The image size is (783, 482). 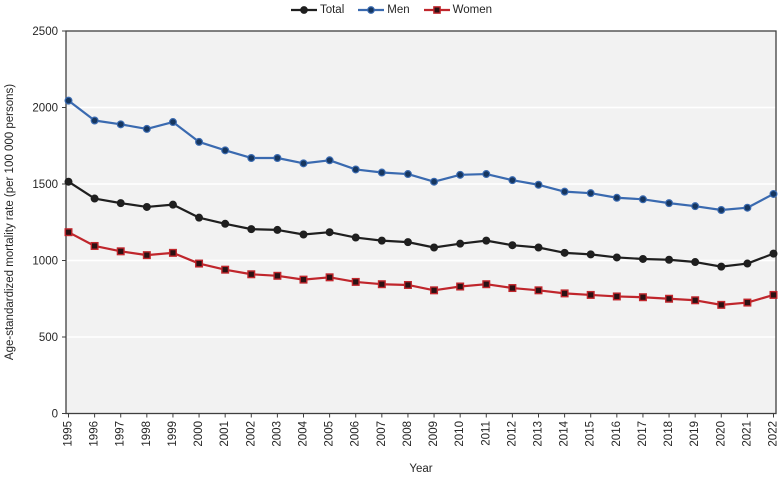 I want to click on y-tick-label: 2500, so click(x=45, y=32).